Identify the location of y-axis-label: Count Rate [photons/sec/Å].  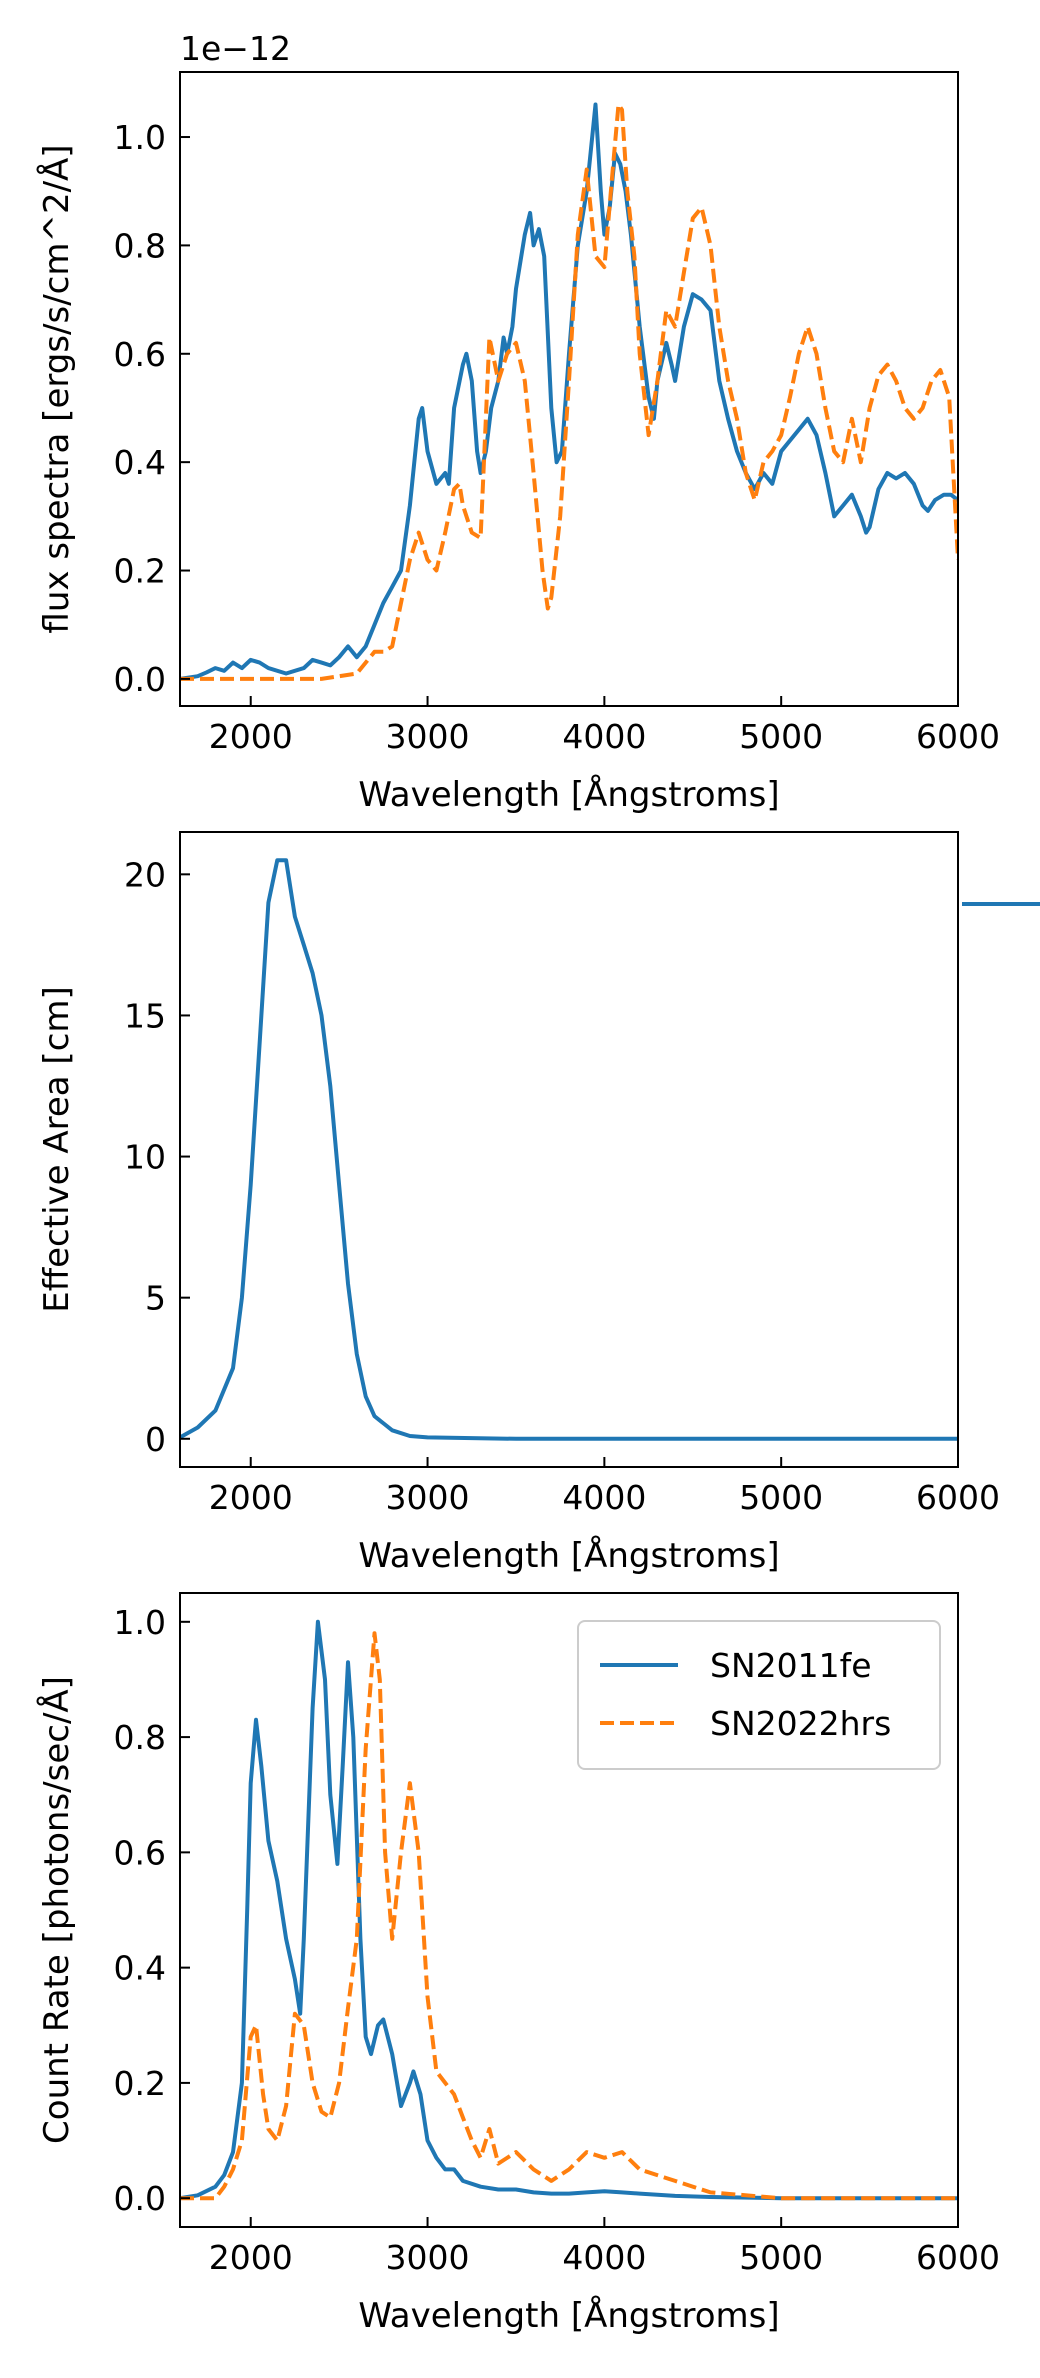
(56, 1910).